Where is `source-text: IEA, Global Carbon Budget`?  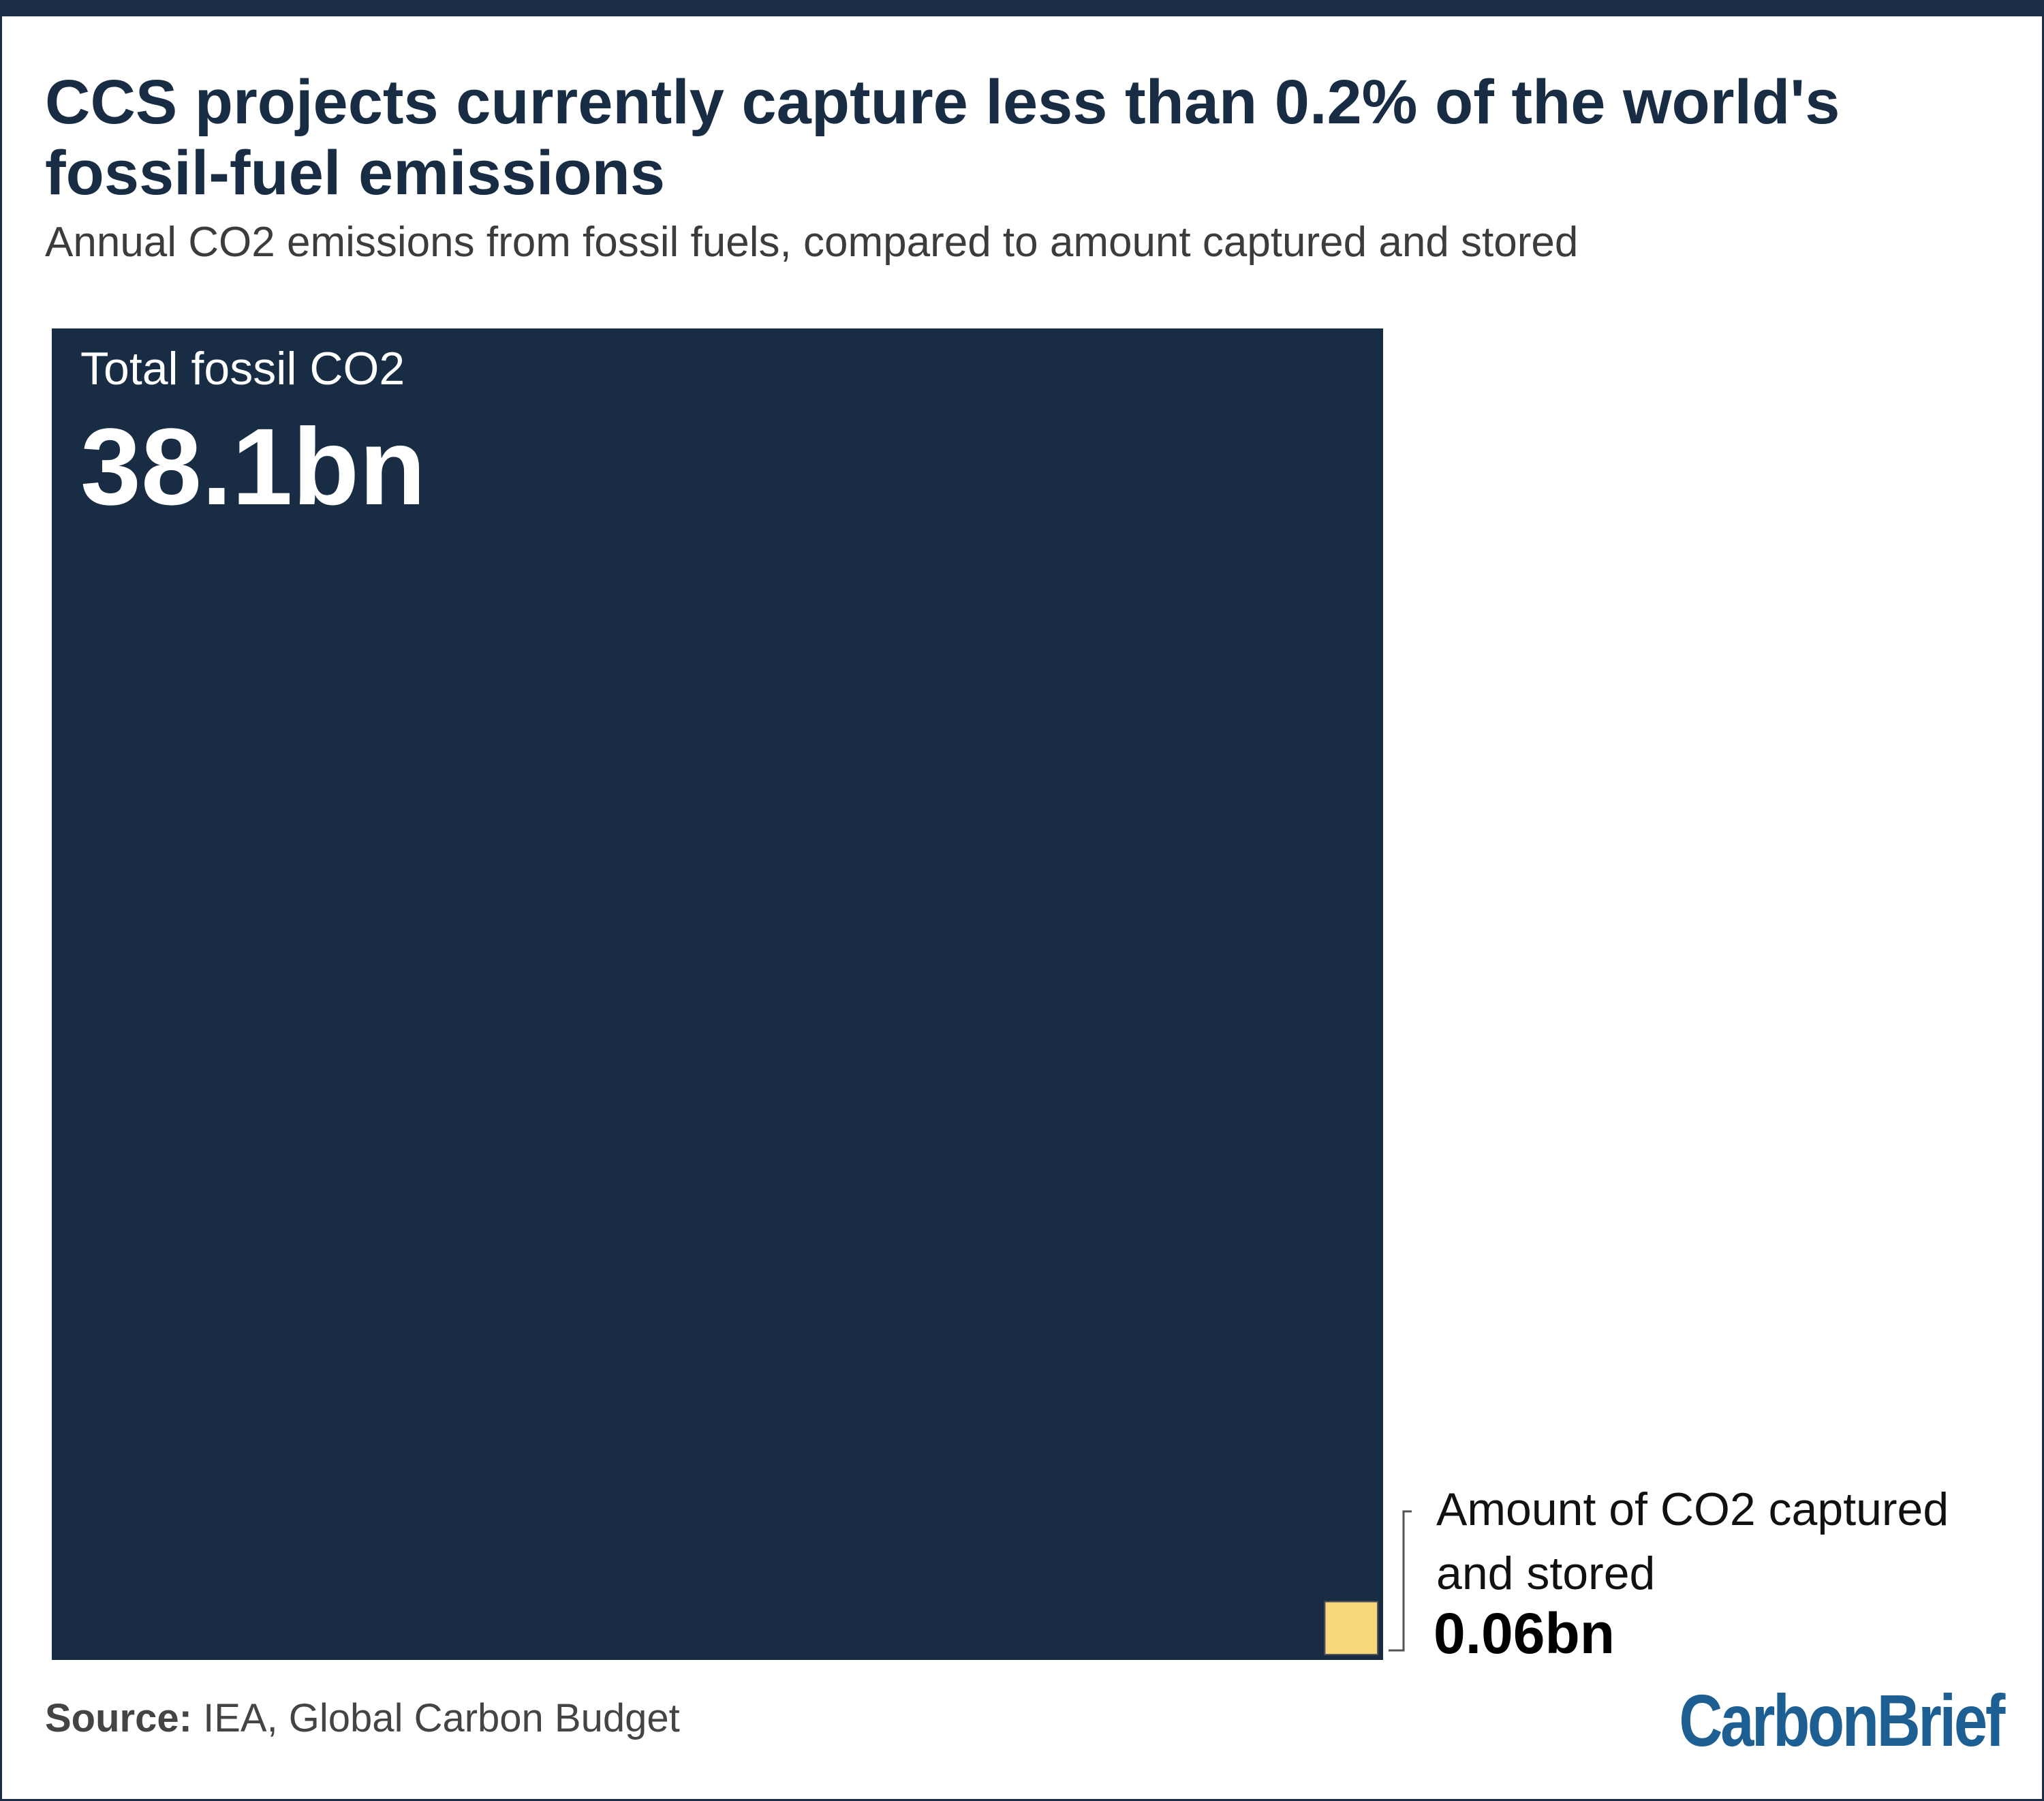 source-text: IEA, Global Carbon Budget is located at coordinates (441, 1718).